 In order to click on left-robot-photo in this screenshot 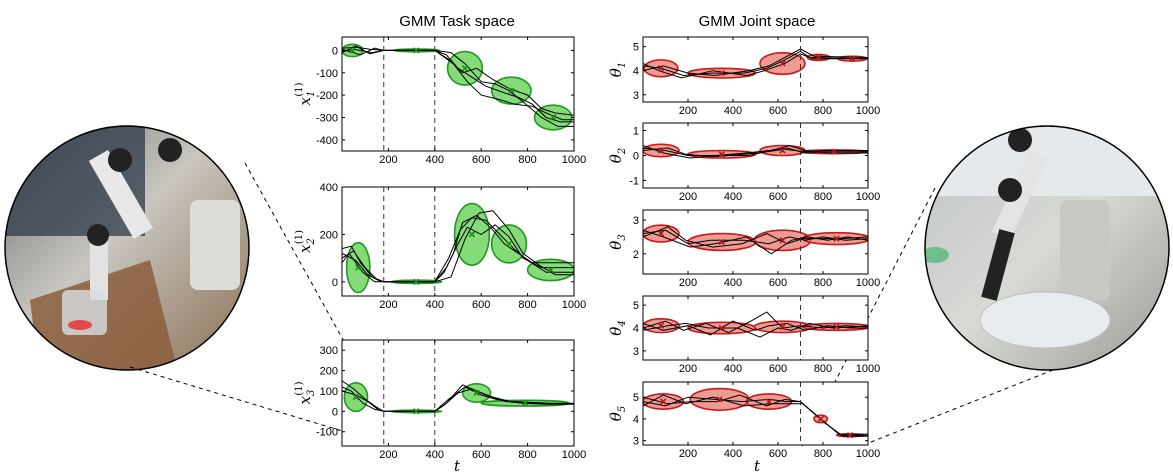, I will do `click(127, 248)`.